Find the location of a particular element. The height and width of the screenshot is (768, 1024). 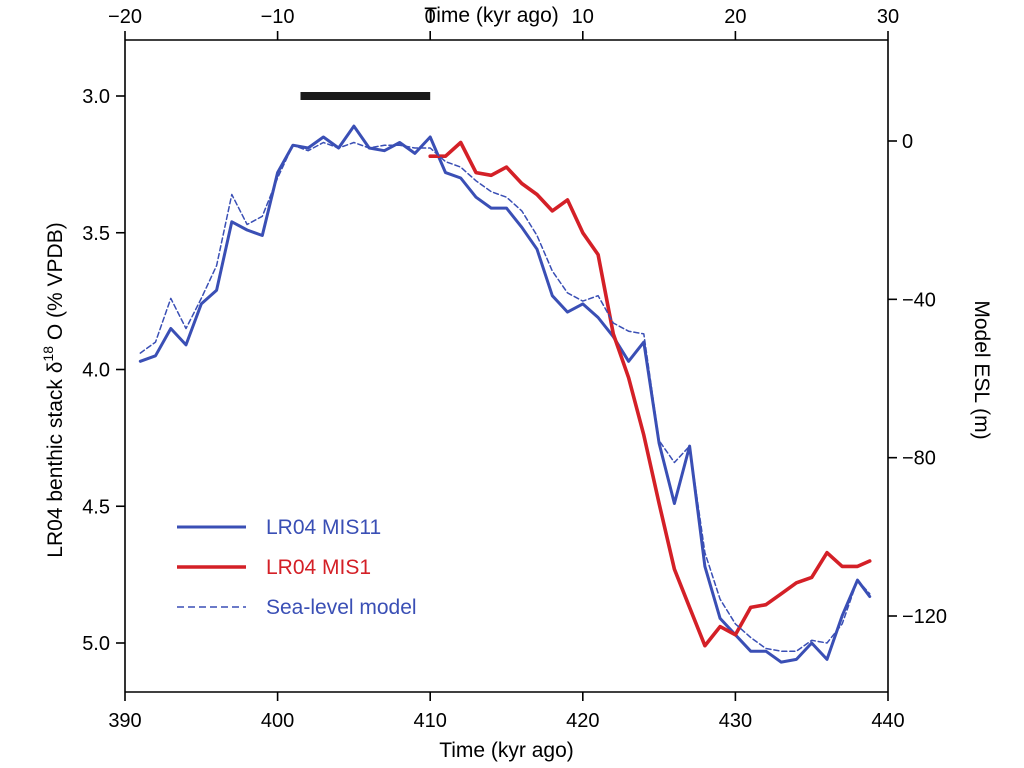

top-tick-label: 10 is located at coordinates (583, 17).